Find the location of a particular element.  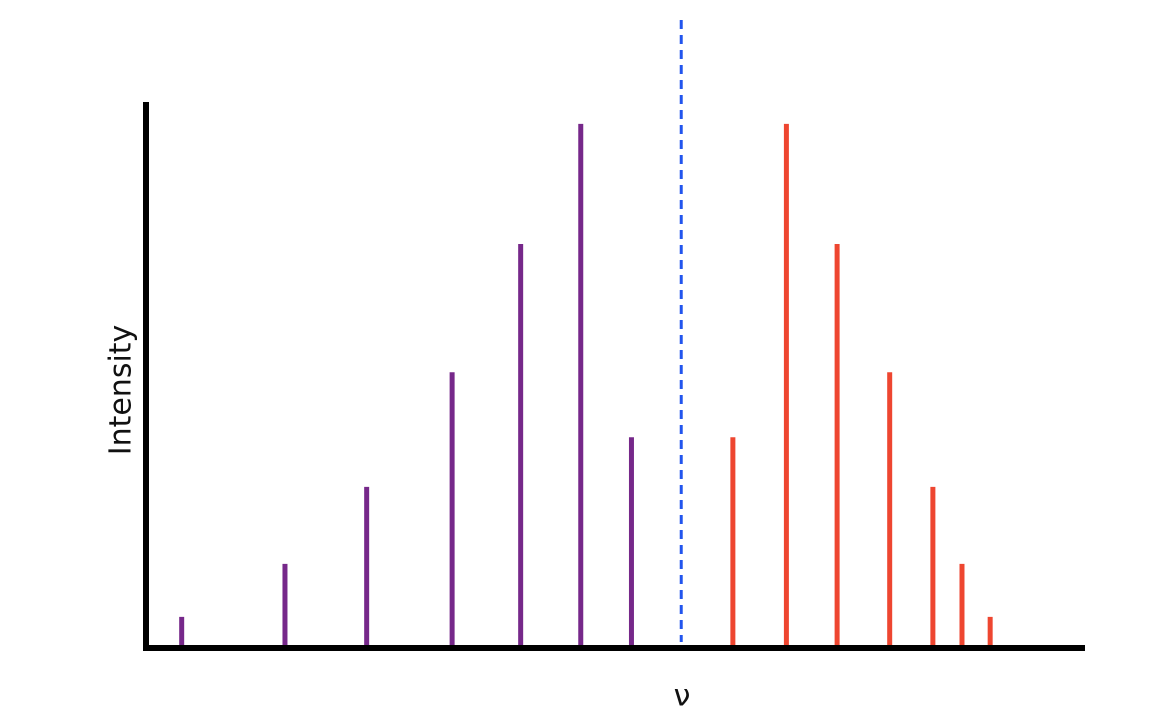

y-axis-label: Intensity is located at coordinates (121, 390).